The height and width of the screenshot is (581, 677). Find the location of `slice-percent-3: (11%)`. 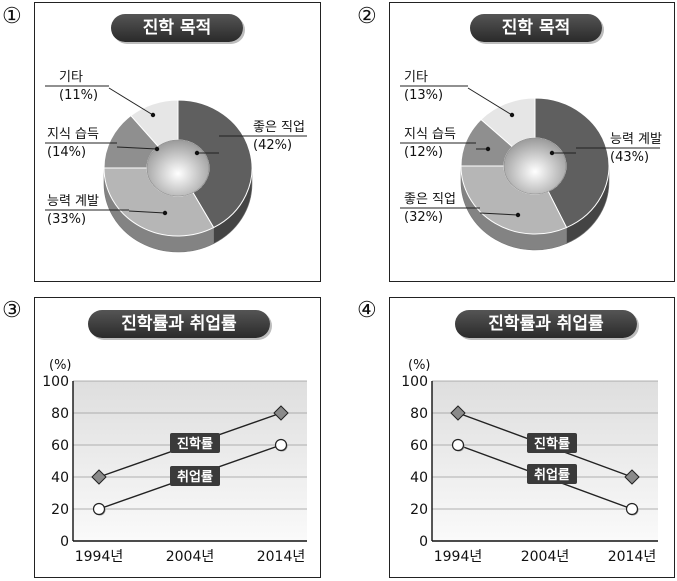

slice-percent-3: (11%) is located at coordinates (78, 95).